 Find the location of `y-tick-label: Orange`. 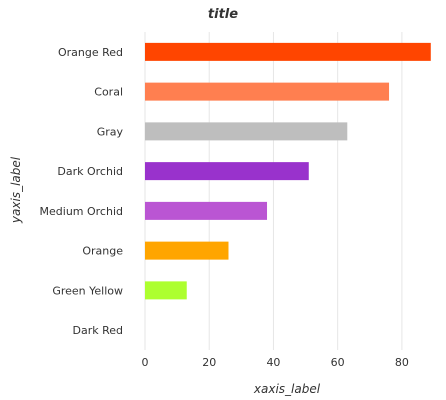

y-tick-label: Orange is located at coordinates (102, 251).